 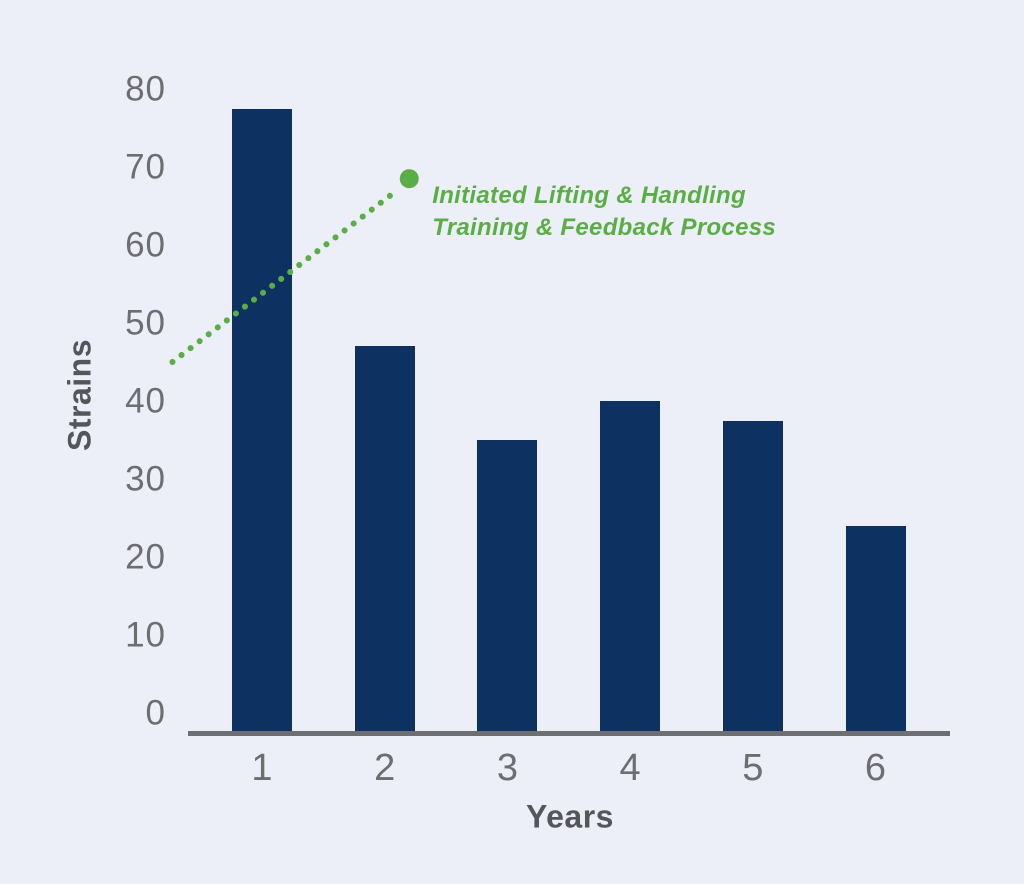 What do you see at coordinates (145, 557) in the screenshot?
I see `y-tick-label-20: 20` at bounding box center [145, 557].